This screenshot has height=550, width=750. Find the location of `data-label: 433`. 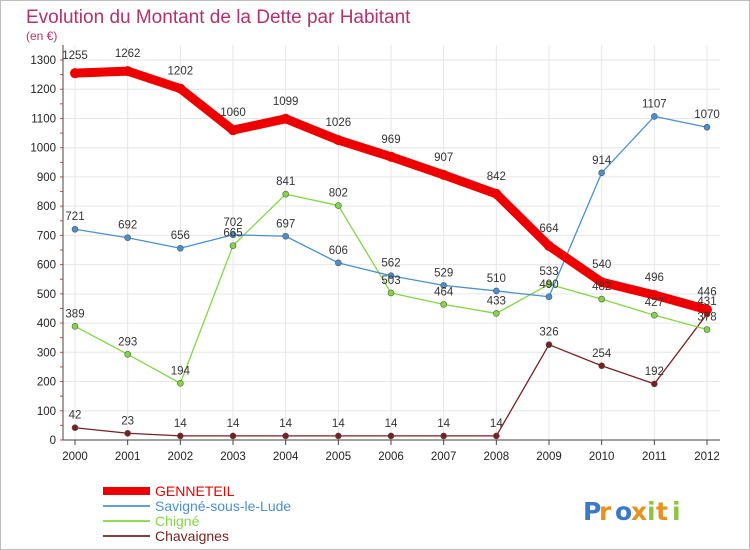

data-label: 433 is located at coordinates (496, 301).